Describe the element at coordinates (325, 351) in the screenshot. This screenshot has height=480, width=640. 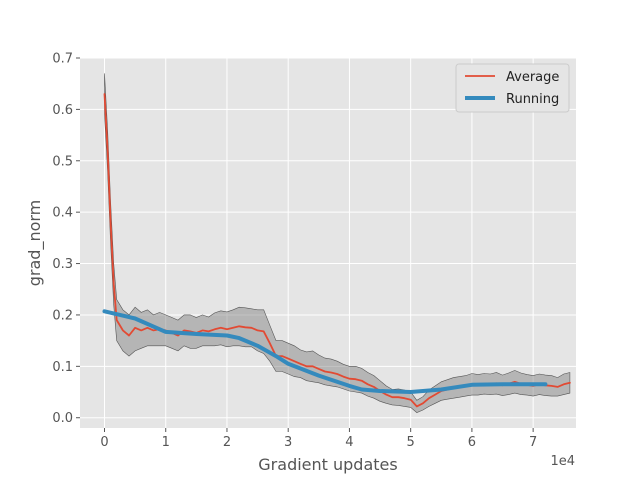
I see `series-line-running` at that location.